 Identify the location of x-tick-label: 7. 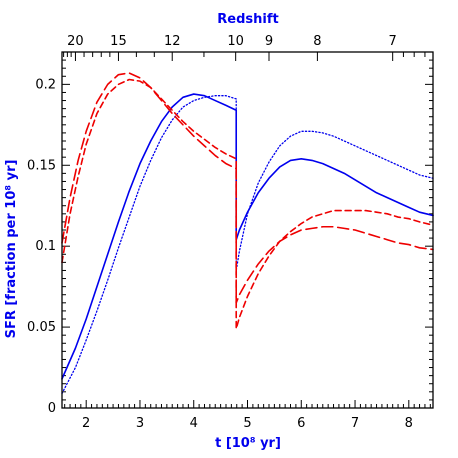
(355, 423).